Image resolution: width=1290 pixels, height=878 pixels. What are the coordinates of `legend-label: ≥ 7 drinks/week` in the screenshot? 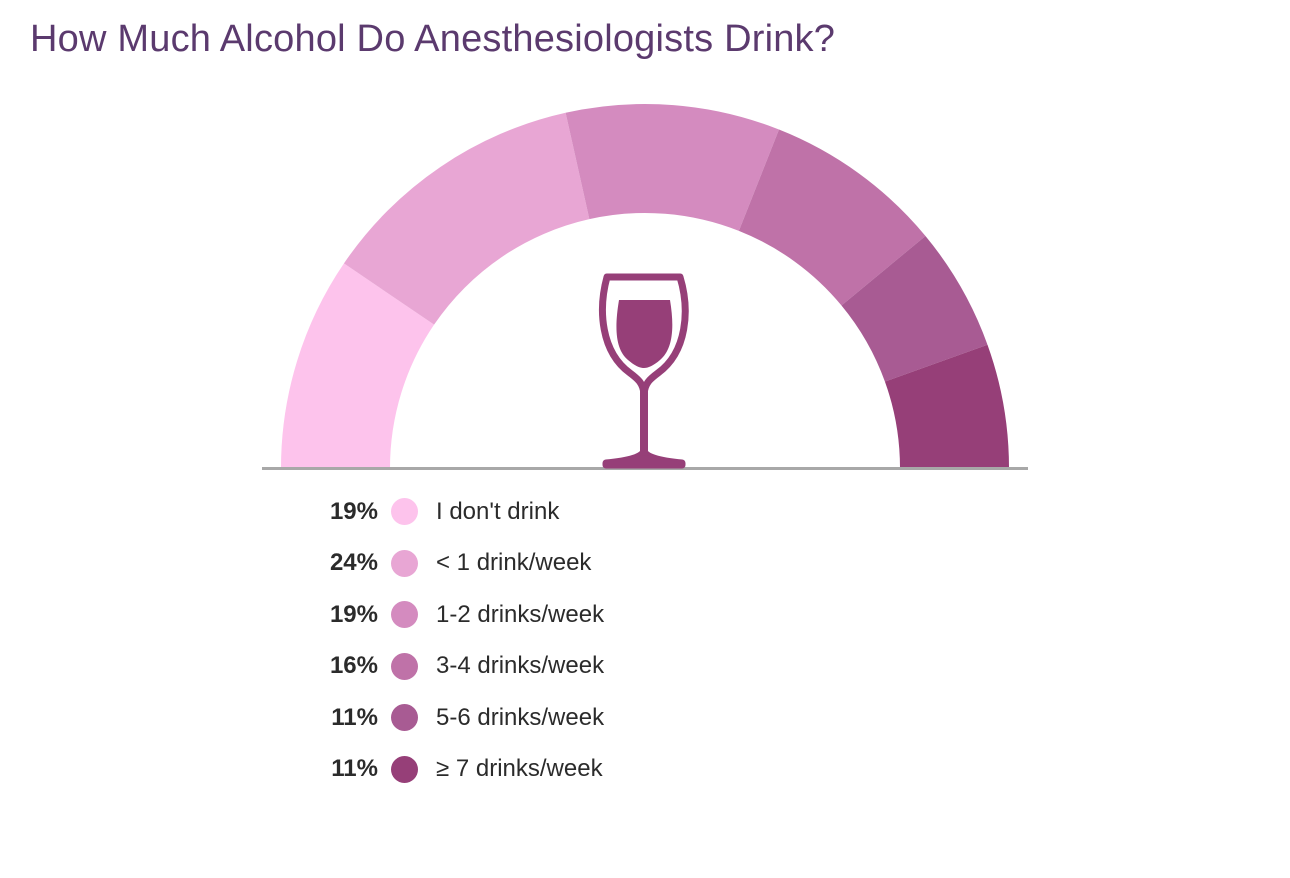 It's located at (519, 769).